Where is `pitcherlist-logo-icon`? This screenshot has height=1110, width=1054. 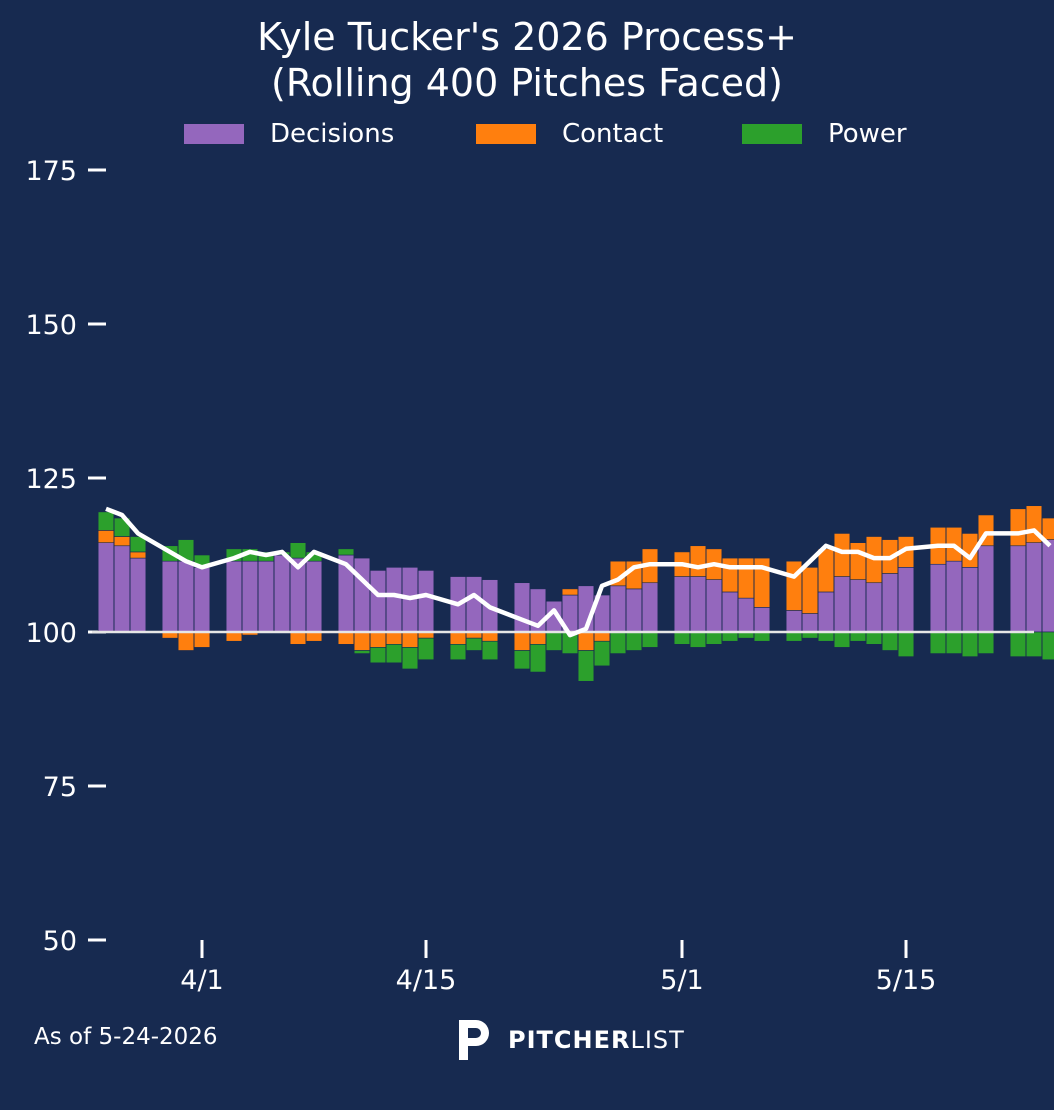 pitcherlist-logo-icon is located at coordinates (474, 1040).